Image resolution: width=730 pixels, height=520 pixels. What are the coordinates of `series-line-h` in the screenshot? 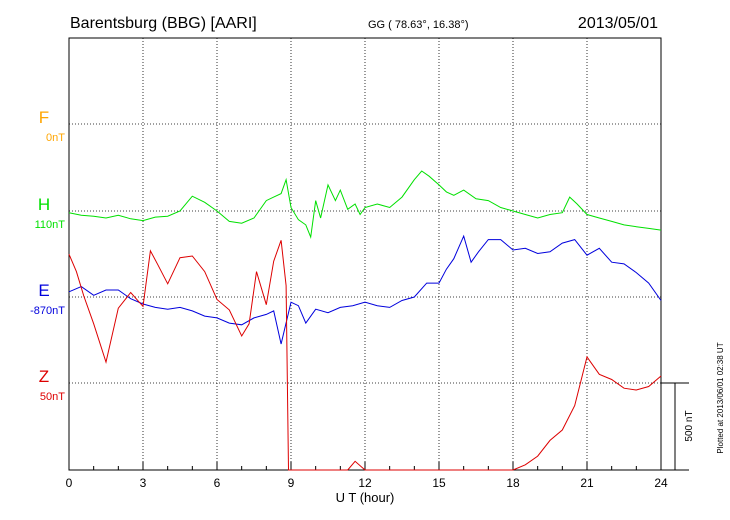 It's located at (365, 205).